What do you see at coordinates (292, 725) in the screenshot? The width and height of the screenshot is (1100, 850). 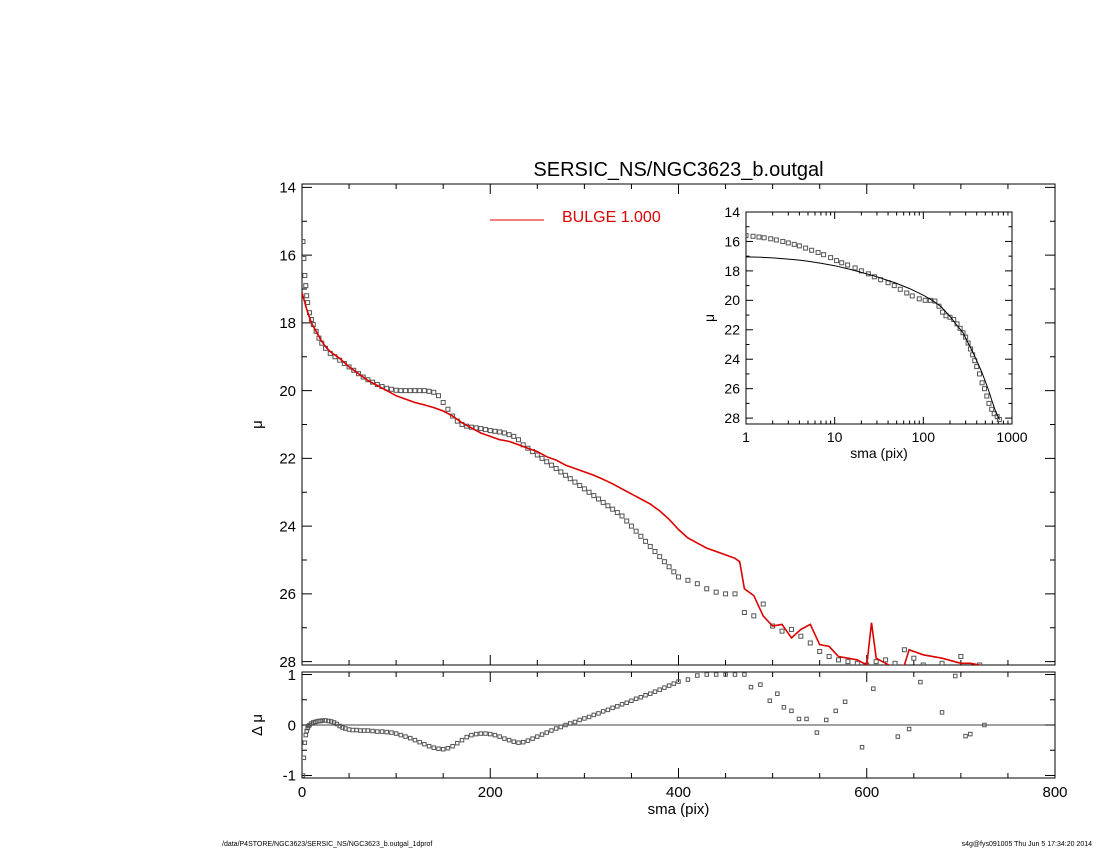 I see `y-tick-label: 0` at bounding box center [292, 725].